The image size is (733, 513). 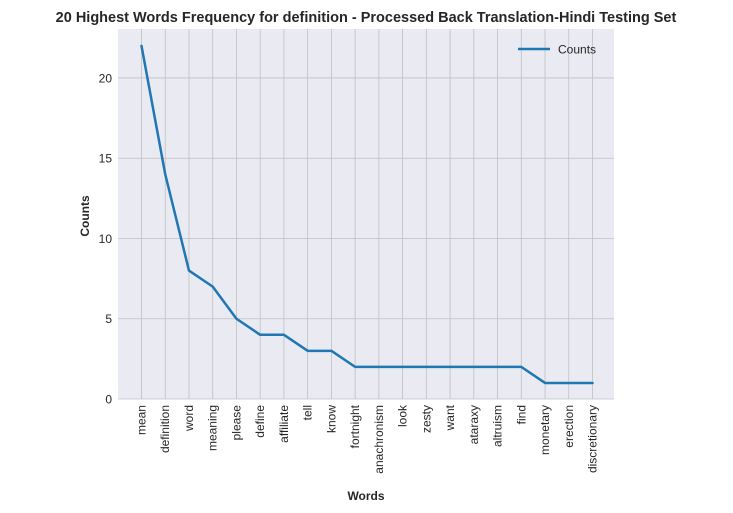 I want to click on y-tick-label: 5, so click(x=108, y=319).